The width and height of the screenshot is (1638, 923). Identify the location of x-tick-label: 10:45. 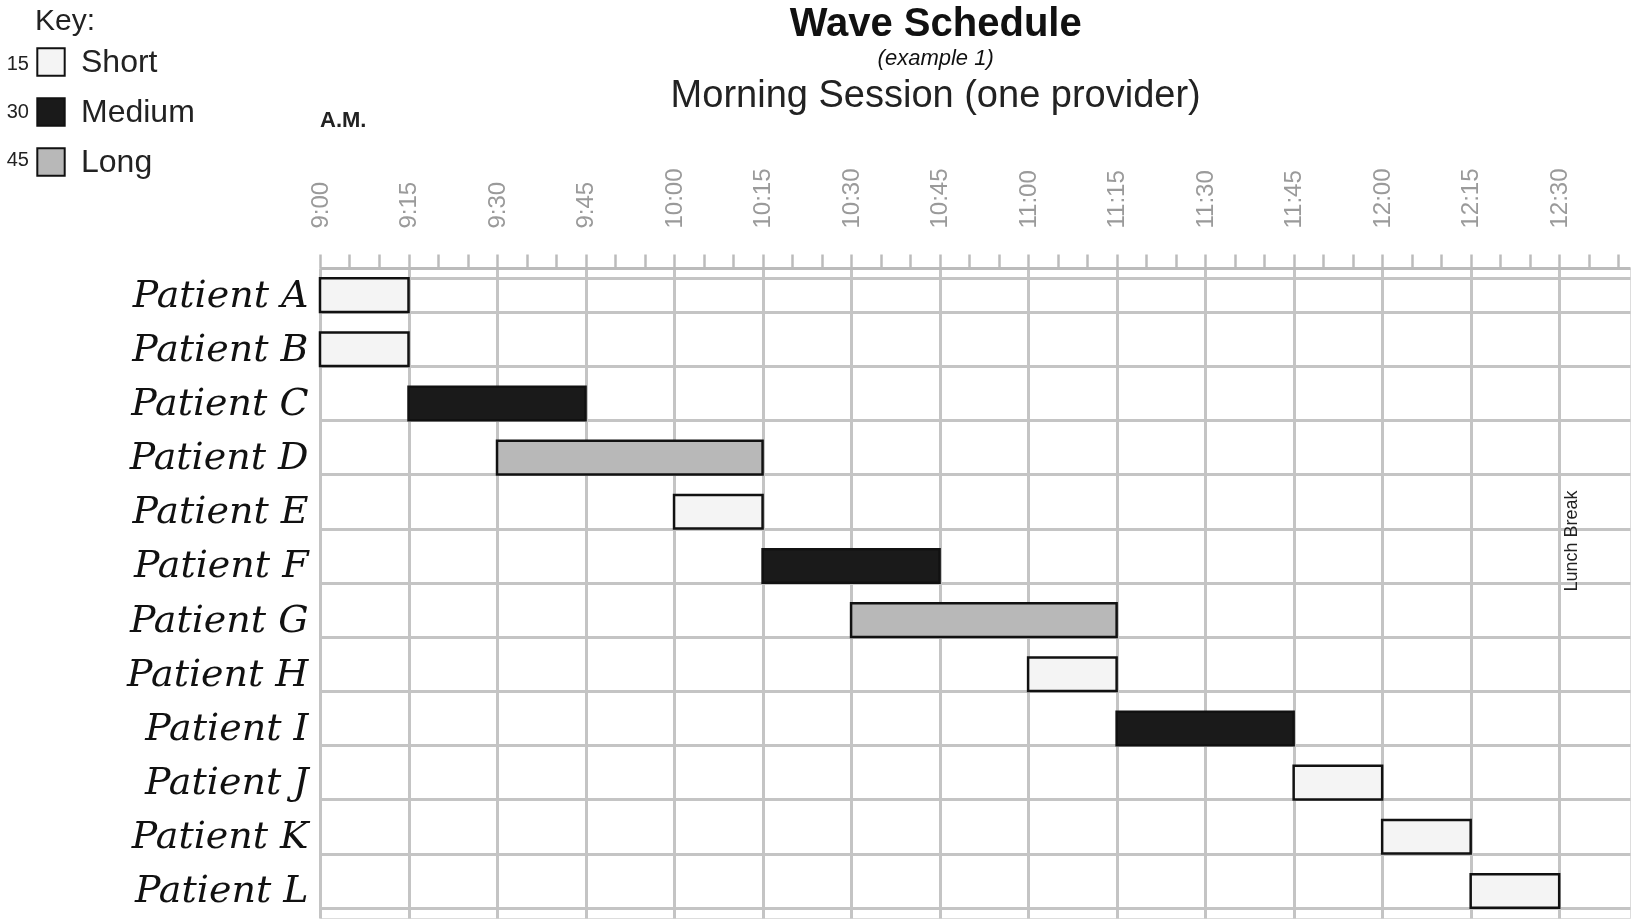
(939, 198).